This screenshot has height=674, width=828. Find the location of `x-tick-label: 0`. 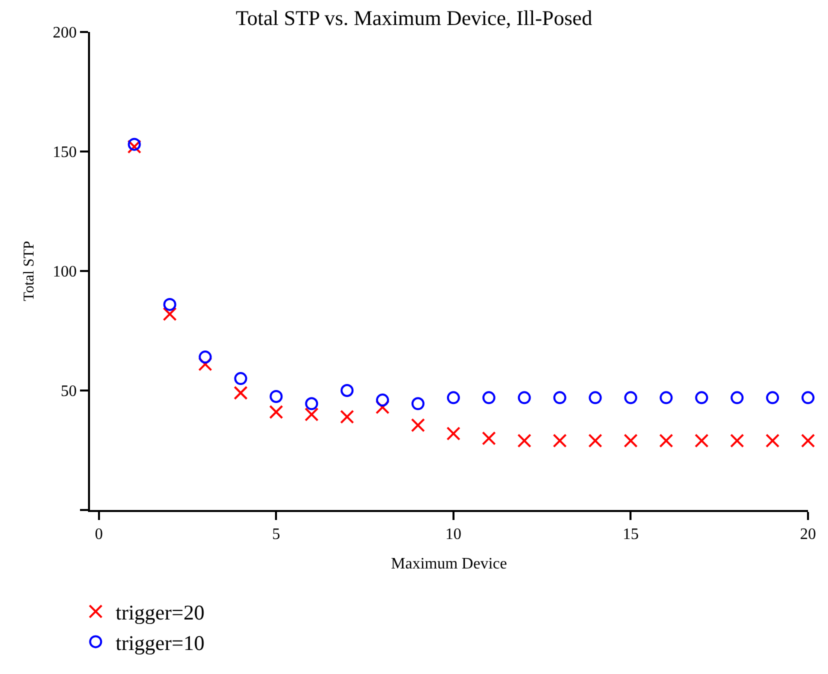

x-tick-label: 0 is located at coordinates (98, 535).